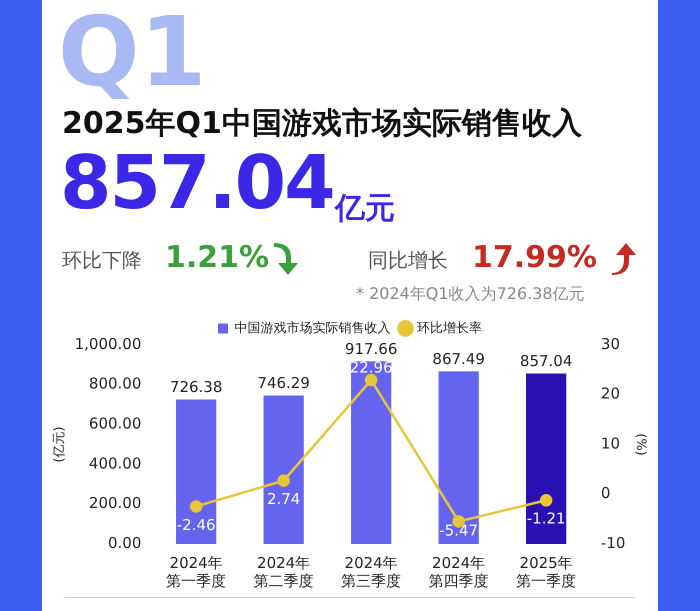 This screenshot has width=700, height=611. Describe the element at coordinates (115, 383) in the screenshot. I see `y-tick-label: 800.00` at that location.